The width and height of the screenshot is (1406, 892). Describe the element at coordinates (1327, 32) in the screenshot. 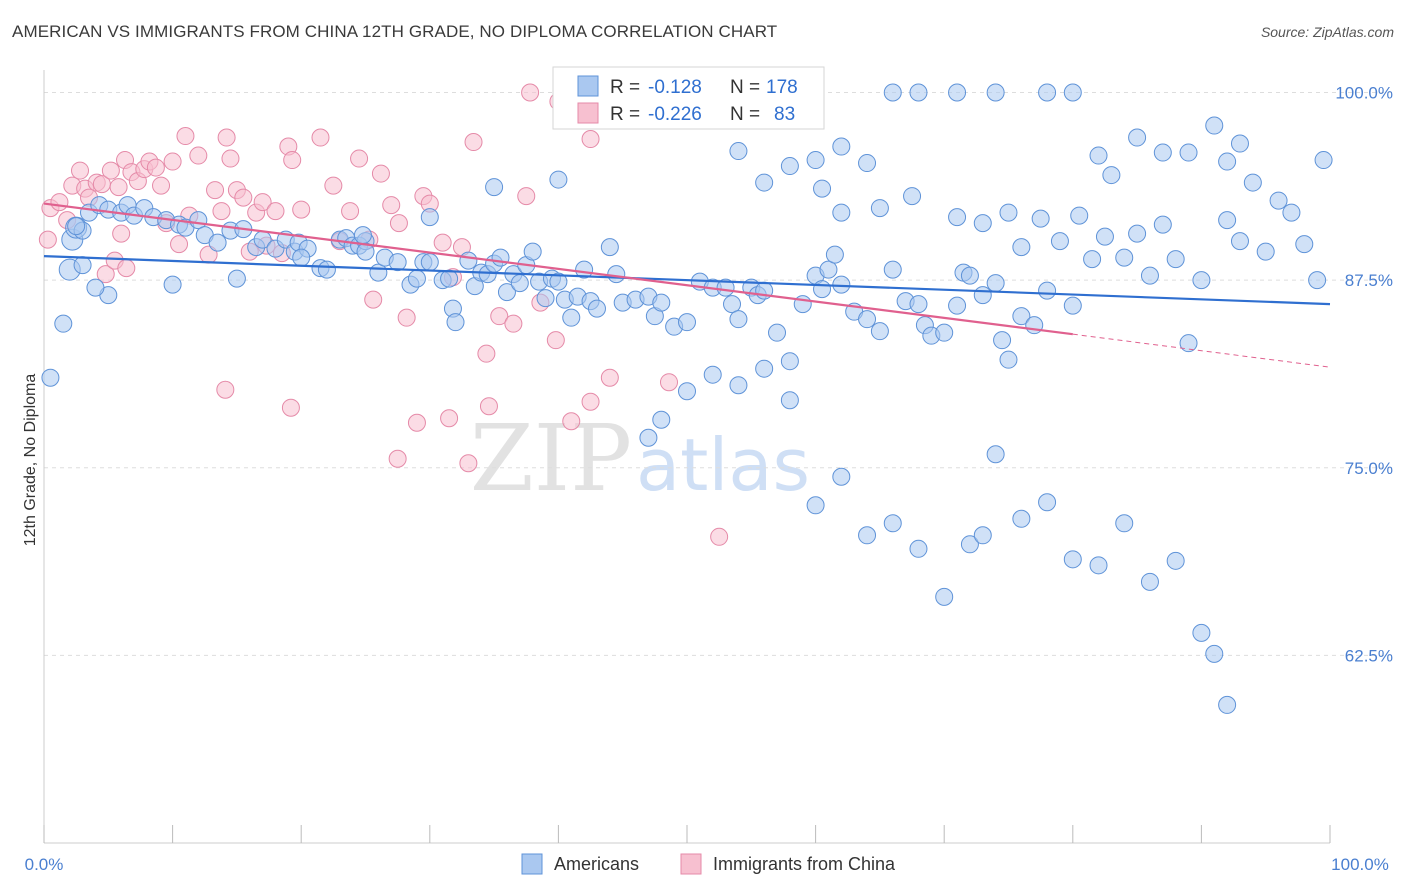

I see `source-label: Source: ZipAtlas.com` at that location.